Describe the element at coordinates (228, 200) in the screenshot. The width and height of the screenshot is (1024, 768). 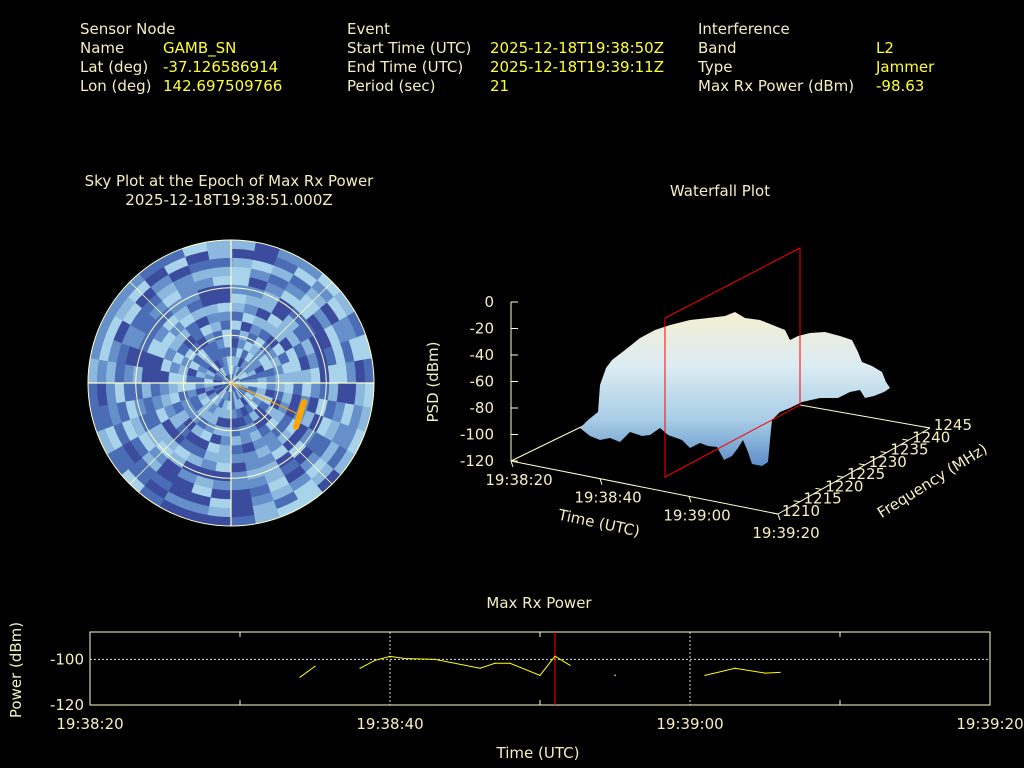
I see `sky-plot-subtitle: 2025-12-18T19:38:51.000Z` at that location.